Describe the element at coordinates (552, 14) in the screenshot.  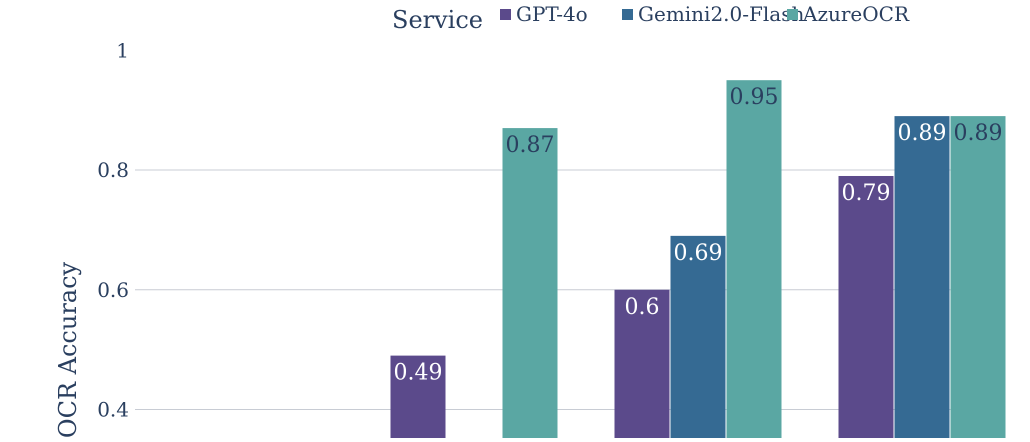
I see `legend-label: GPT-4o` at that location.